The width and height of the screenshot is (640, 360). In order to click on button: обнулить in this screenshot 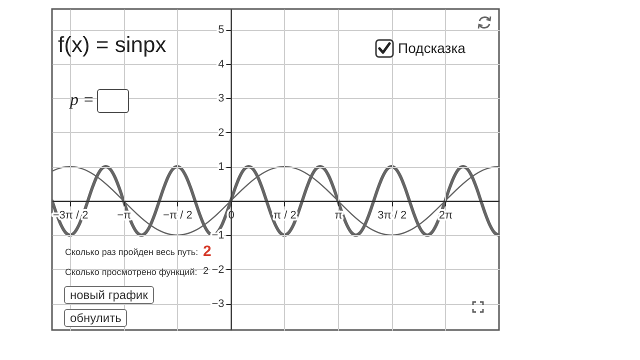, I will do `click(96, 318)`.